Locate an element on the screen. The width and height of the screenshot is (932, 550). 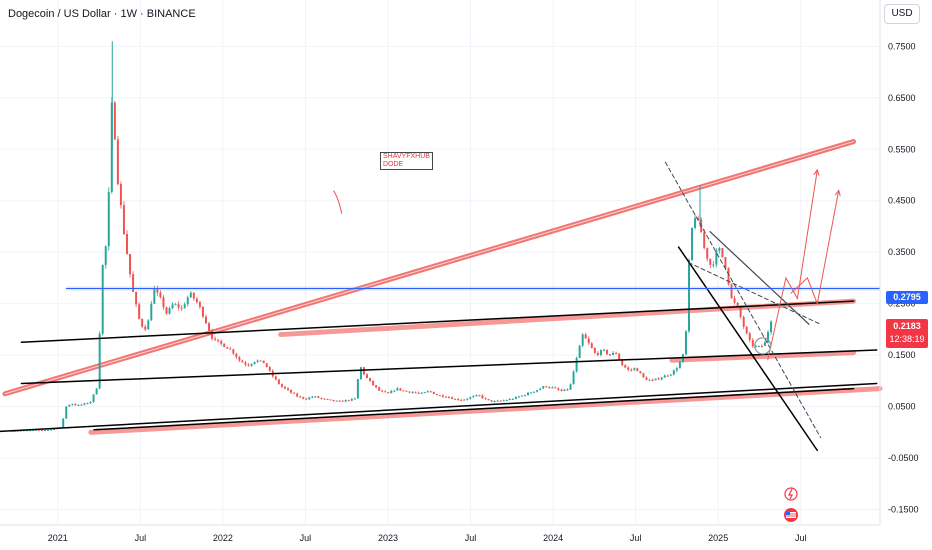
currency-button: USD is located at coordinates (902, 14).